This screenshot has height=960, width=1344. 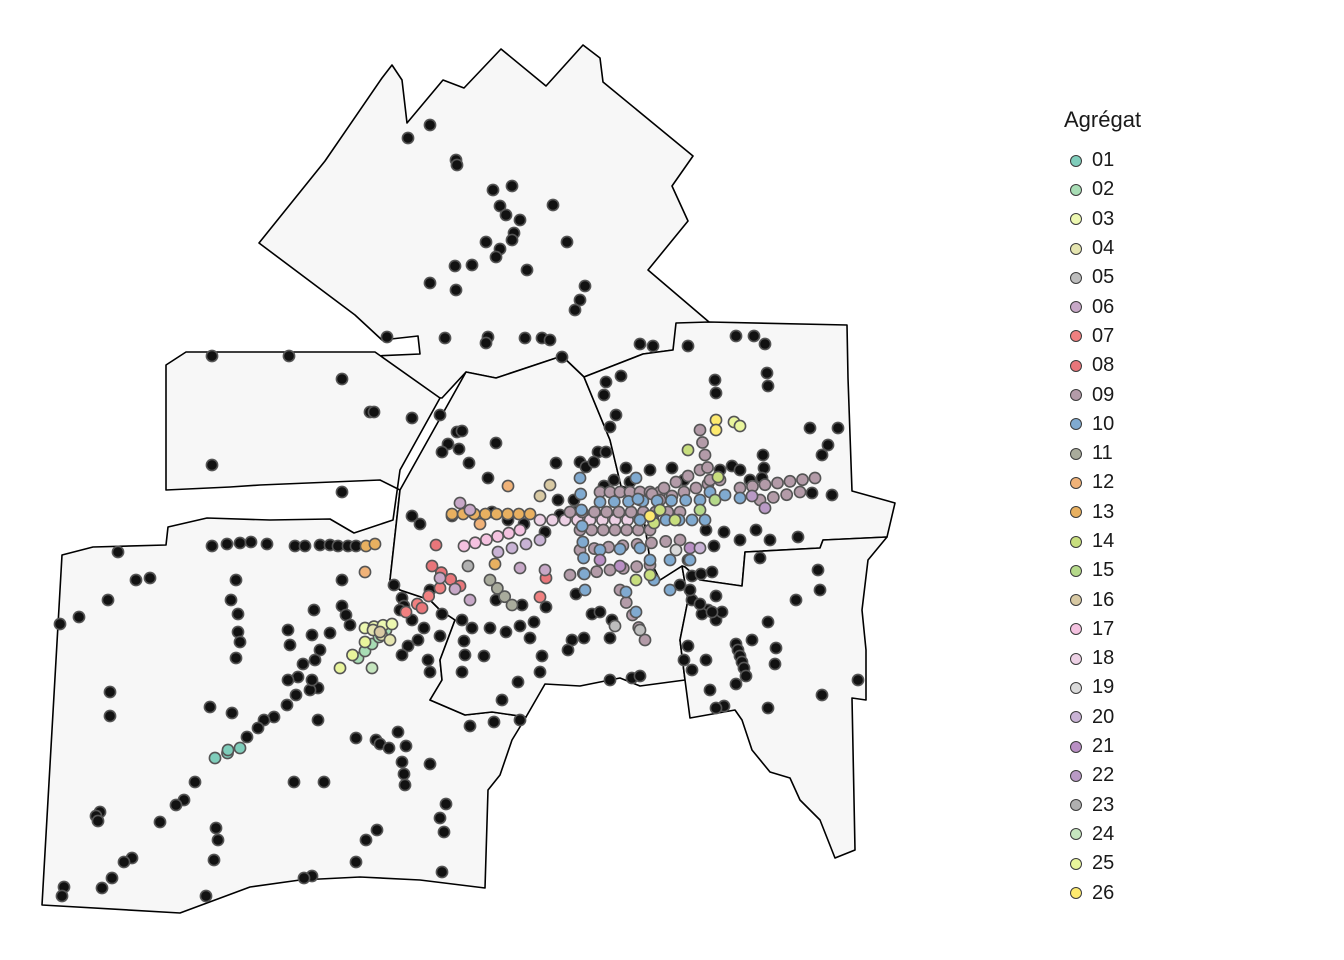 I want to click on legend-item: 04, so click(x=1102, y=248).